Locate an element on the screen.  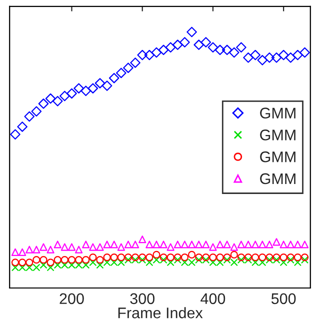
x-tick-label: 400 is located at coordinates (213, 298).